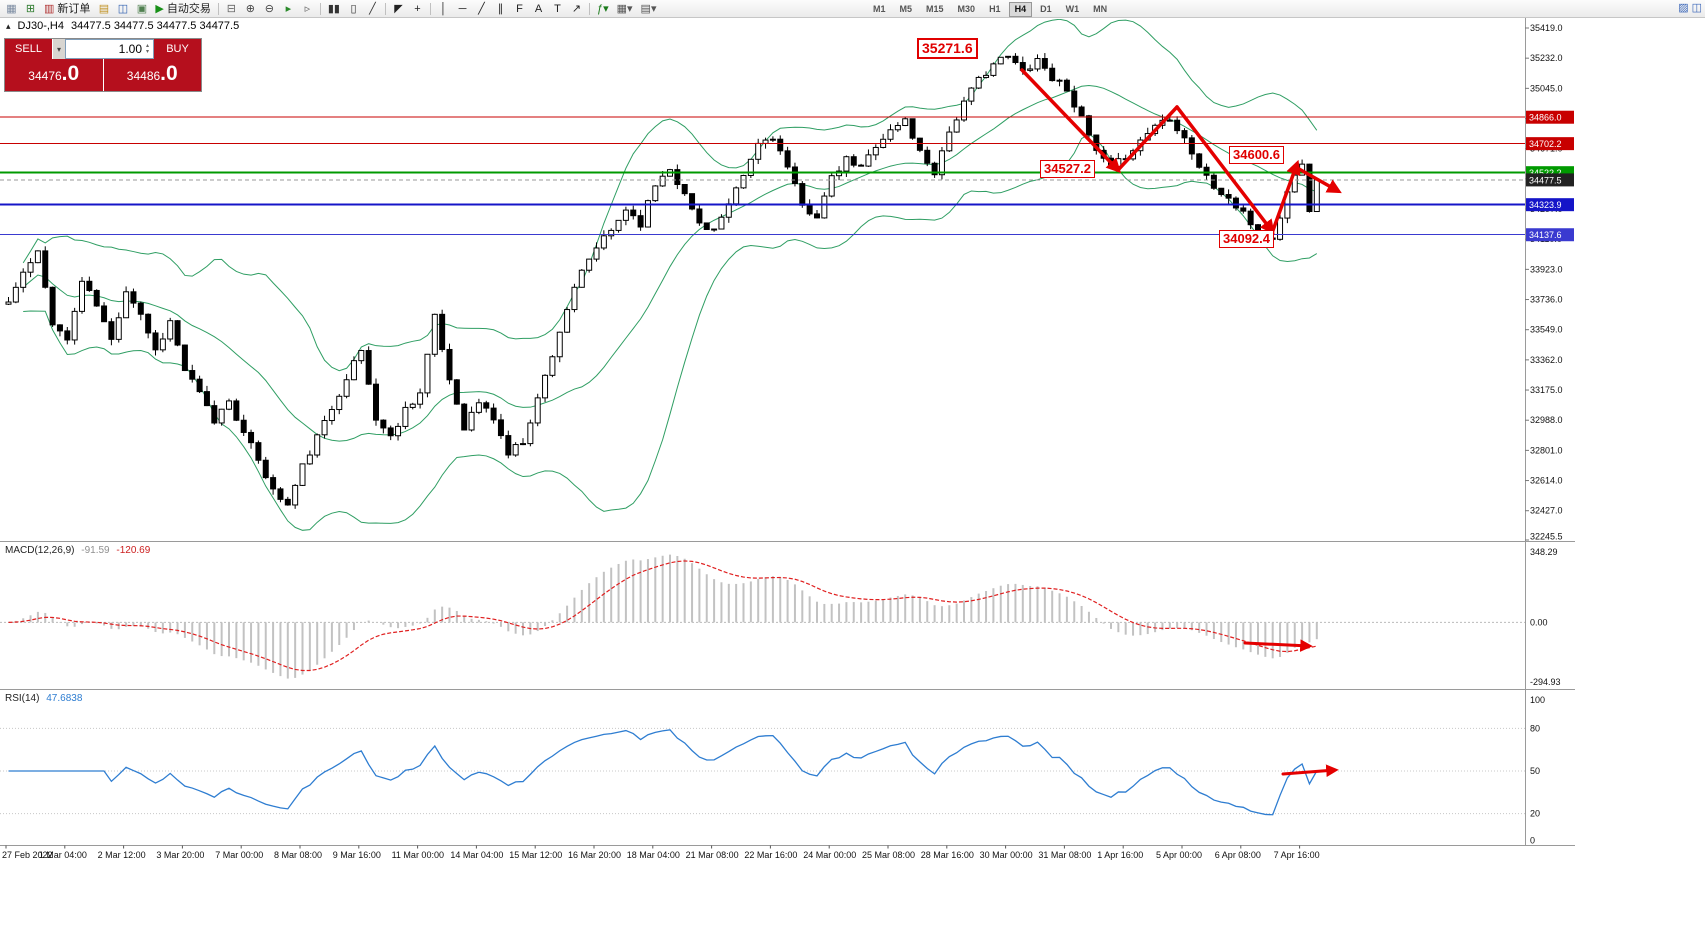  Describe the element at coordinates (1546, 58) in the screenshot. I see `svg-text: 35232.0` at that location.